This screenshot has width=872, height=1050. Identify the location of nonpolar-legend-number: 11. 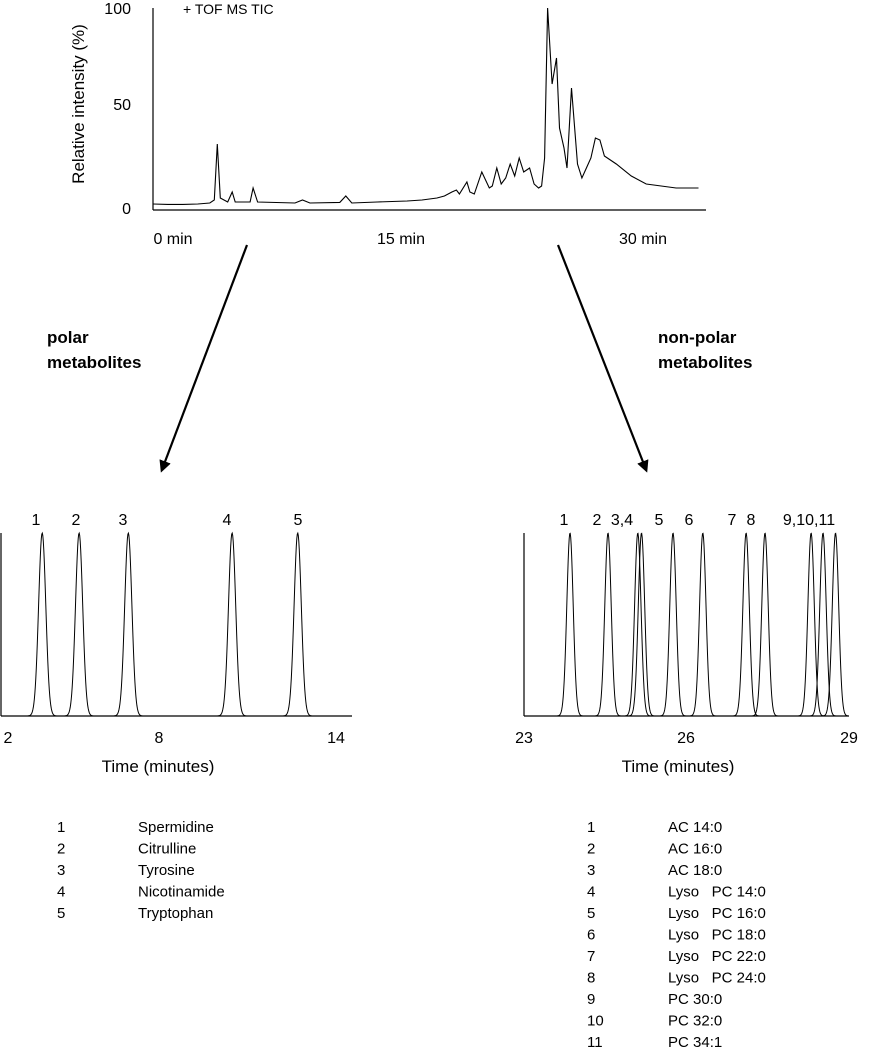
(595, 1042).